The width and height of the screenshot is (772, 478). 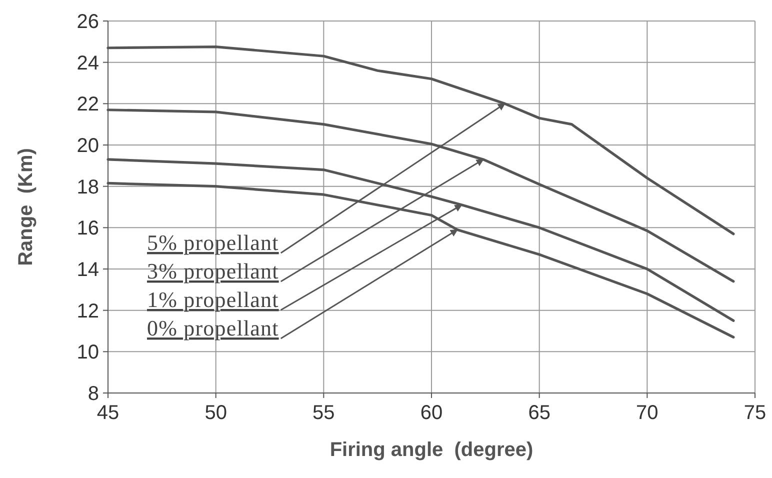 What do you see at coordinates (213, 242) in the screenshot?
I see `annotation: 5% propellant` at bounding box center [213, 242].